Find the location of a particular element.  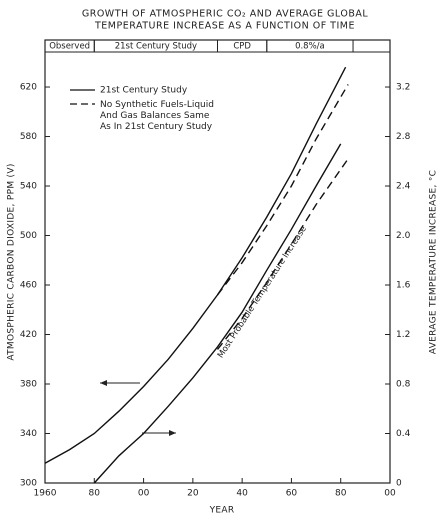

x-tick-label: 40 is located at coordinates (242, 494).